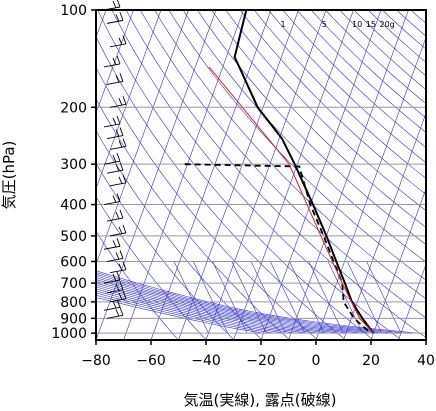  Describe the element at coordinates (151, 361) in the screenshot. I see `x-tick-label: −60` at that location.